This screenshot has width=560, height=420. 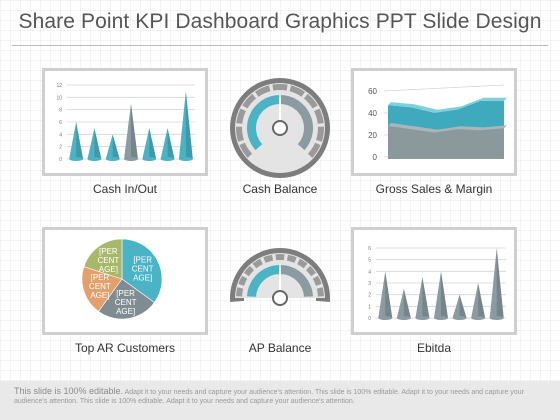 I want to click on cash-balance-caption: Cash Balance, so click(x=280, y=189).